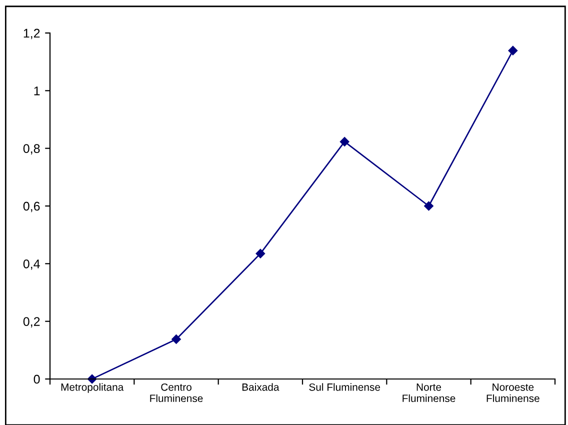  I want to click on x-tick-label: Baixada, so click(261, 387).